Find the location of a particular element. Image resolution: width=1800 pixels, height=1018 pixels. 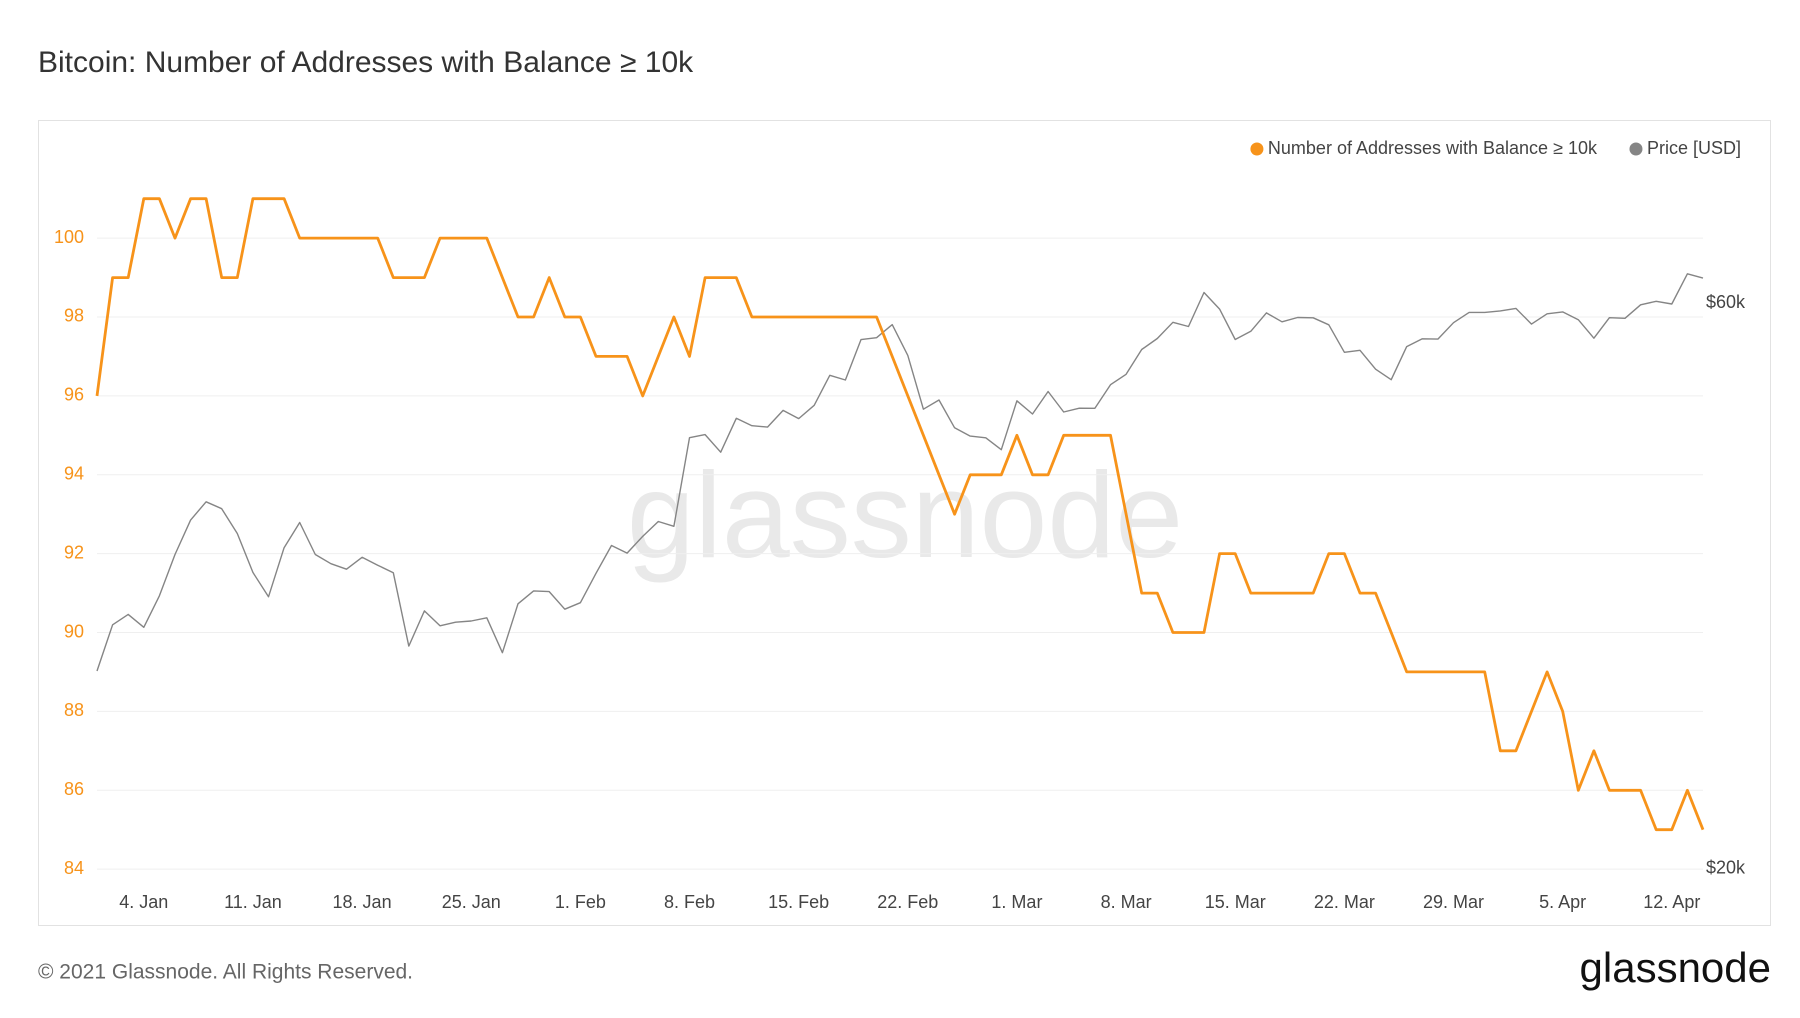

x-tick-label: 22. Feb is located at coordinates (907, 902).